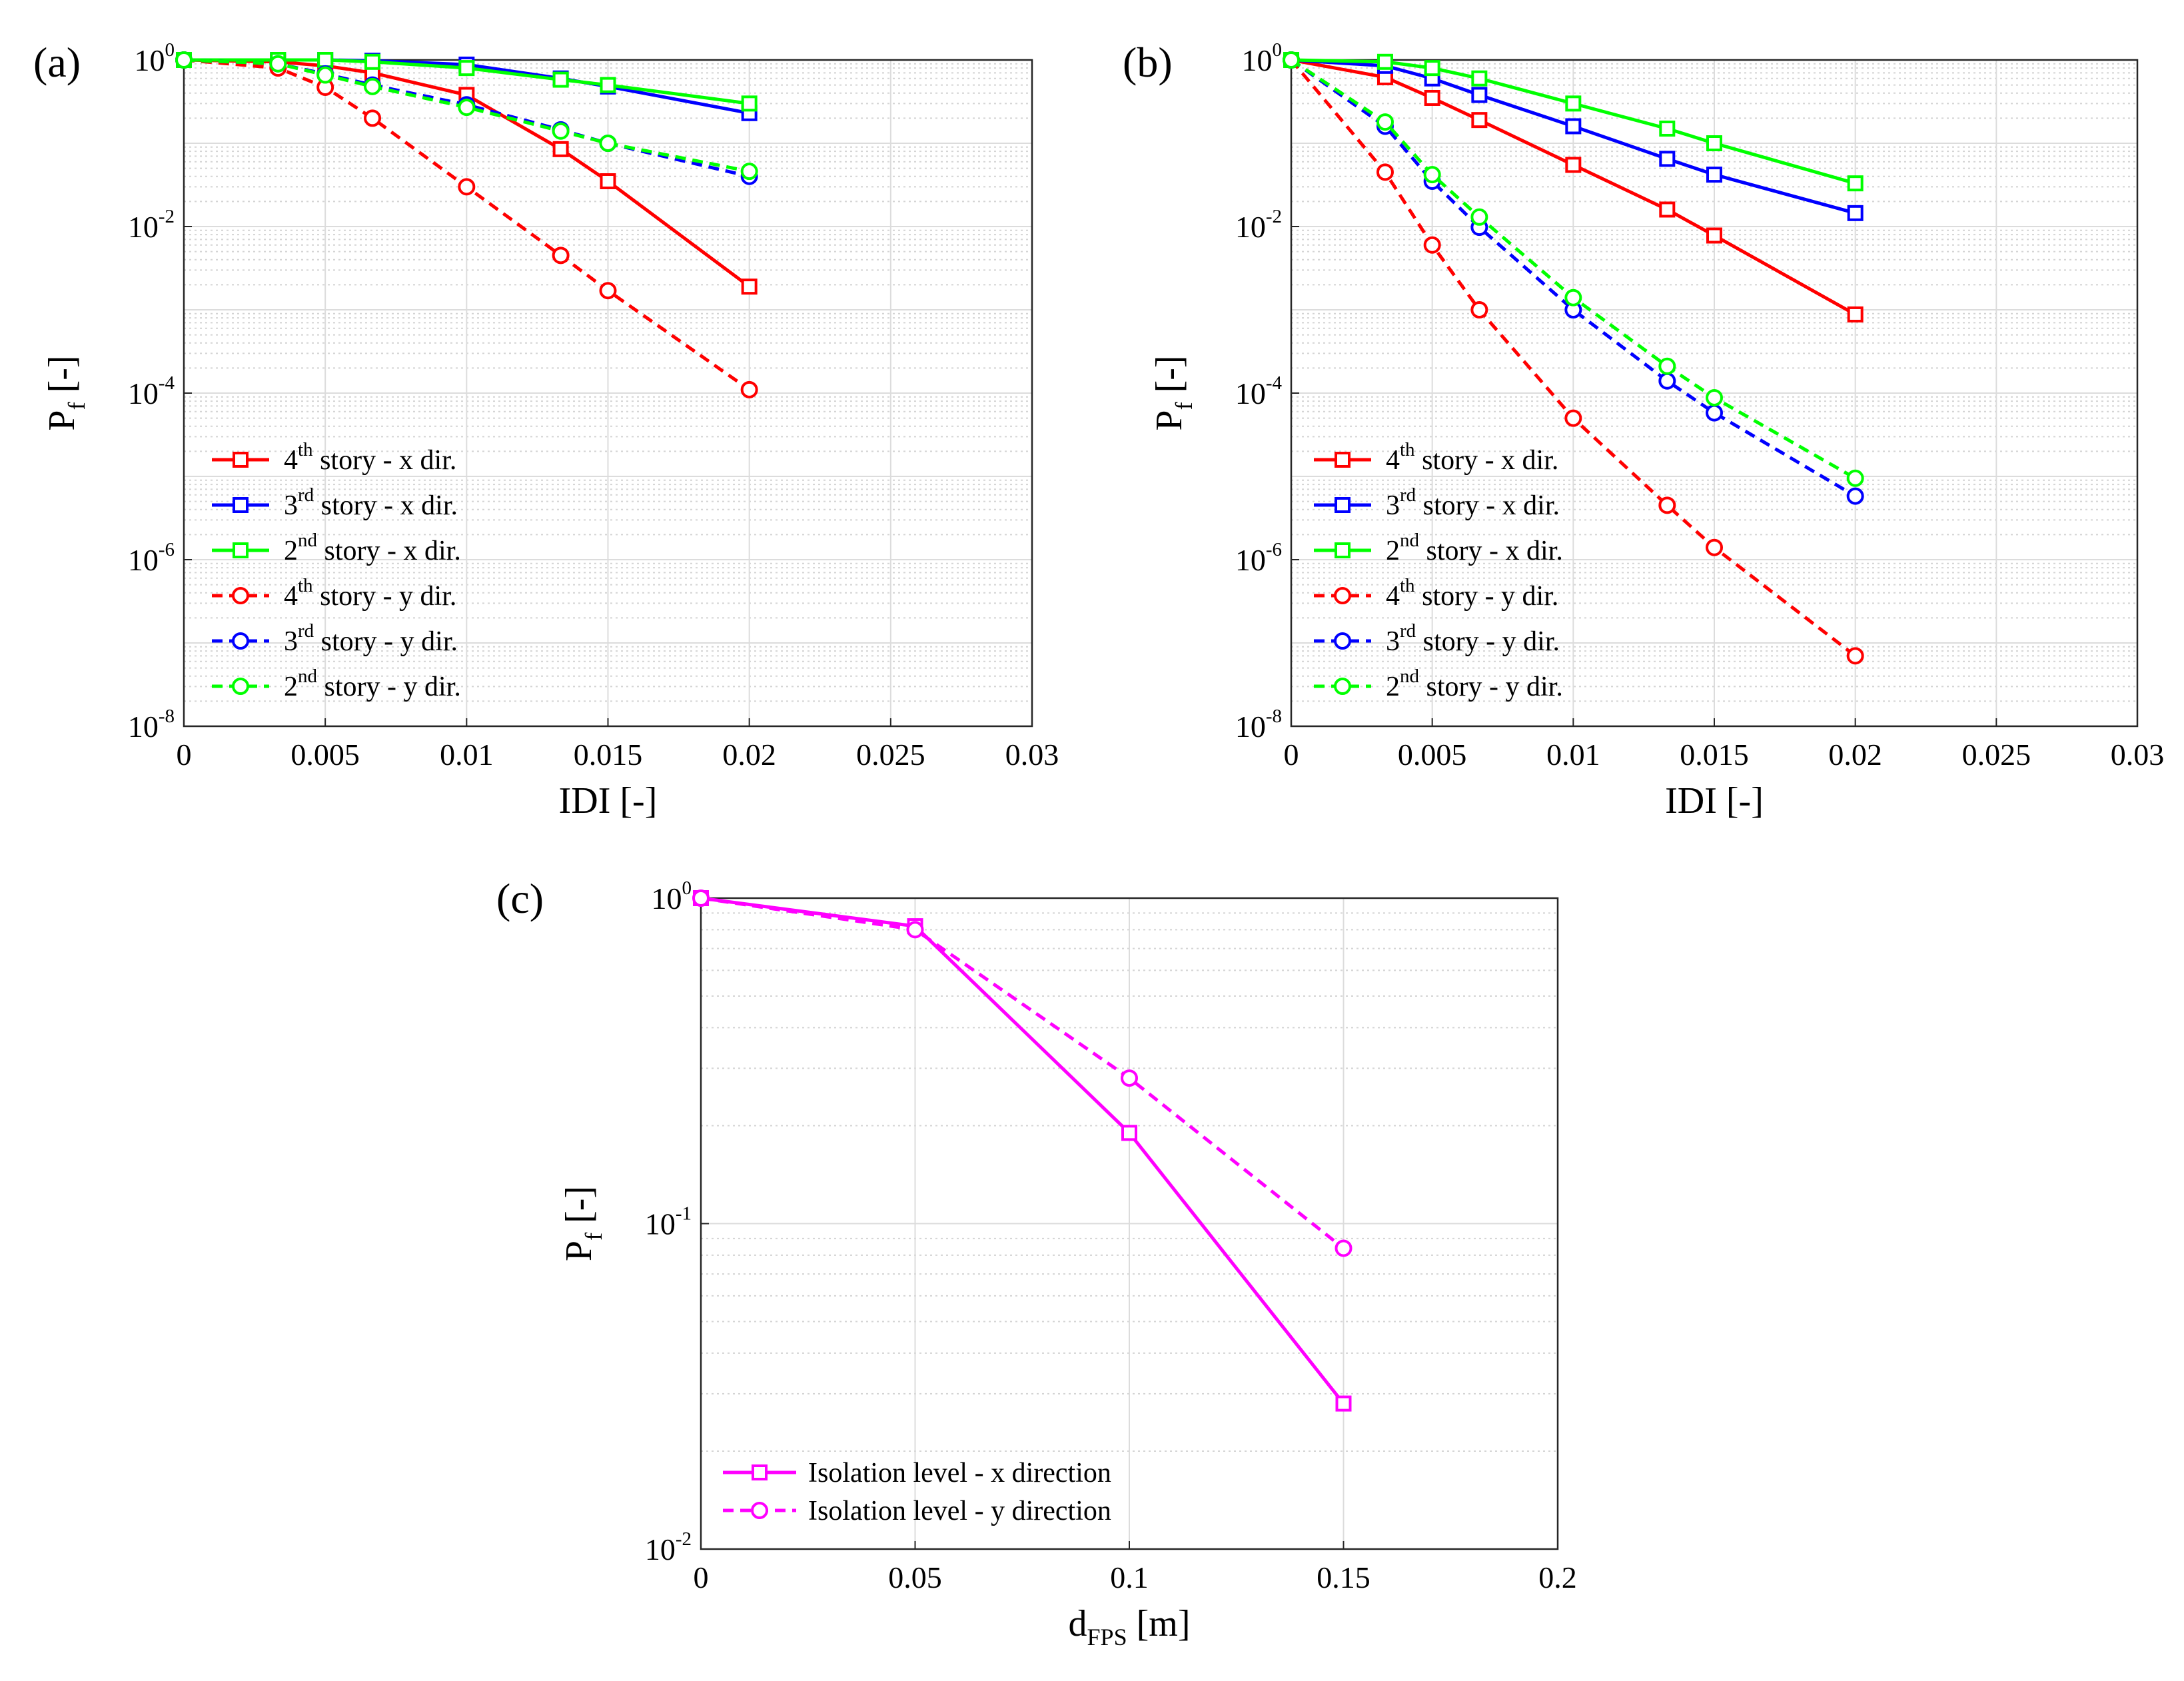 The width and height of the screenshot is (2184, 1681). I want to click on legend-entry: 3rd story - y dir., so click(1473, 638).